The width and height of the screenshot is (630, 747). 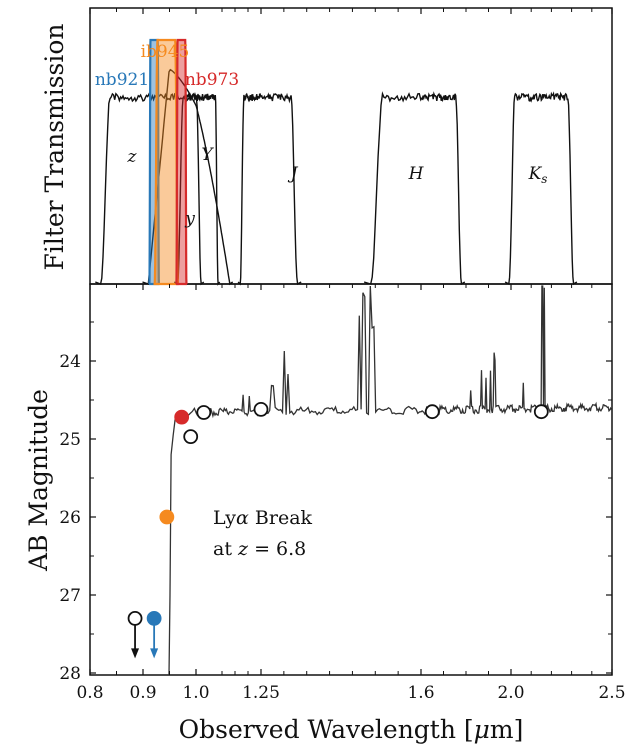 I want to click on filter-label-nb973: nb973, so click(x=212, y=80).